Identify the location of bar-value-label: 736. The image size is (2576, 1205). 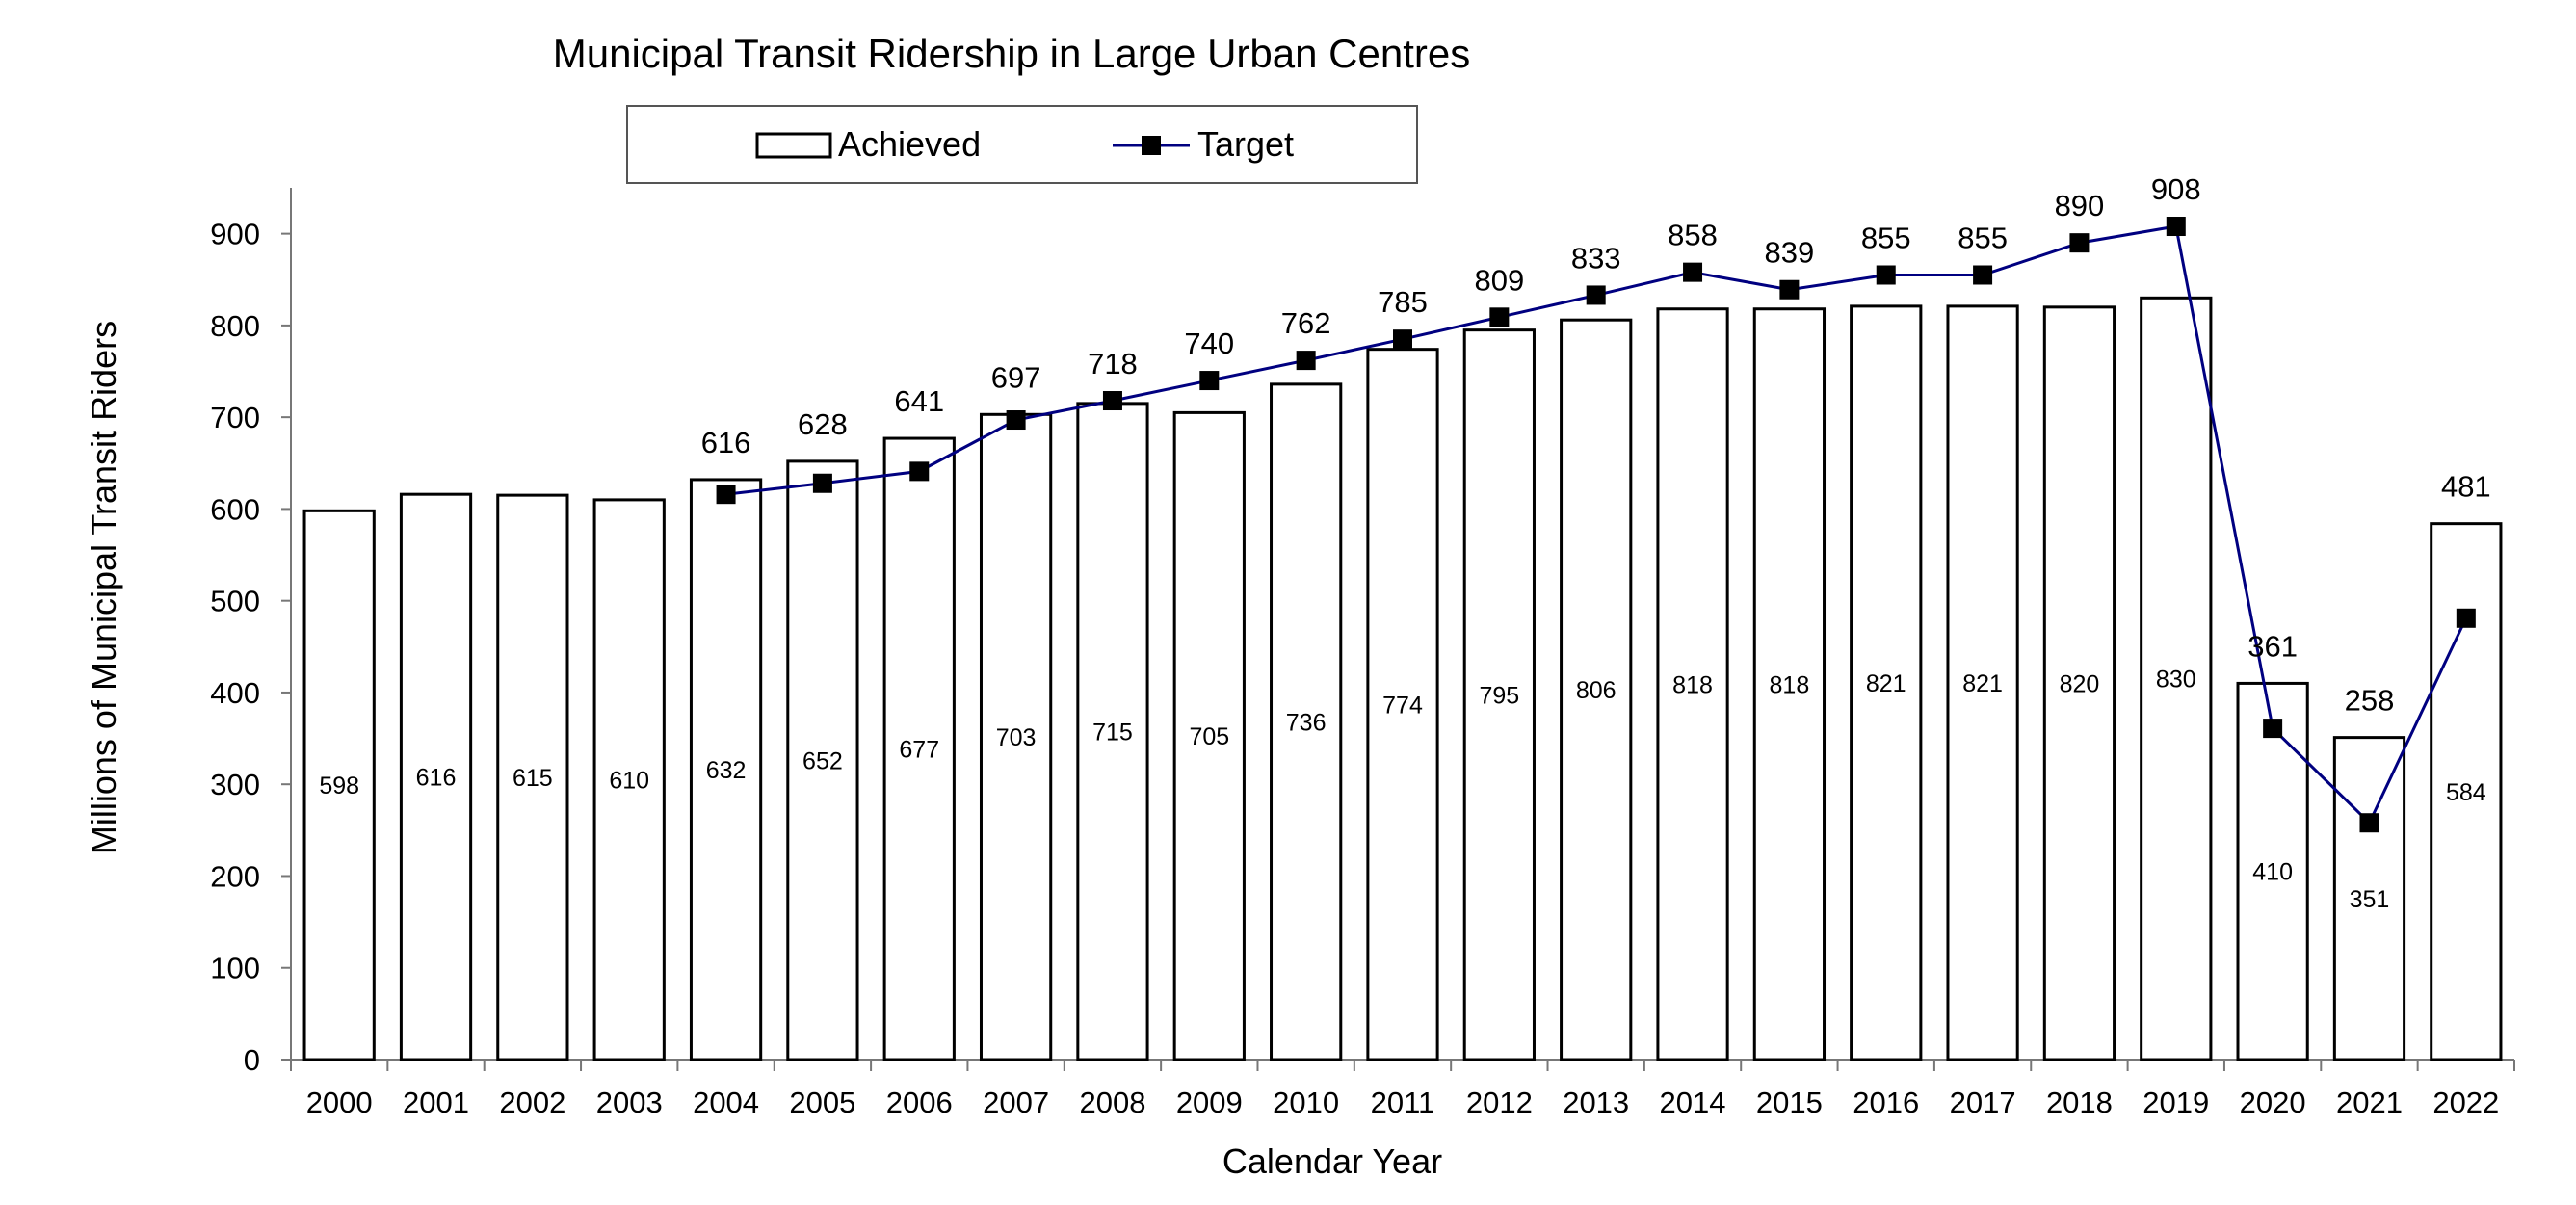
(1307, 723).